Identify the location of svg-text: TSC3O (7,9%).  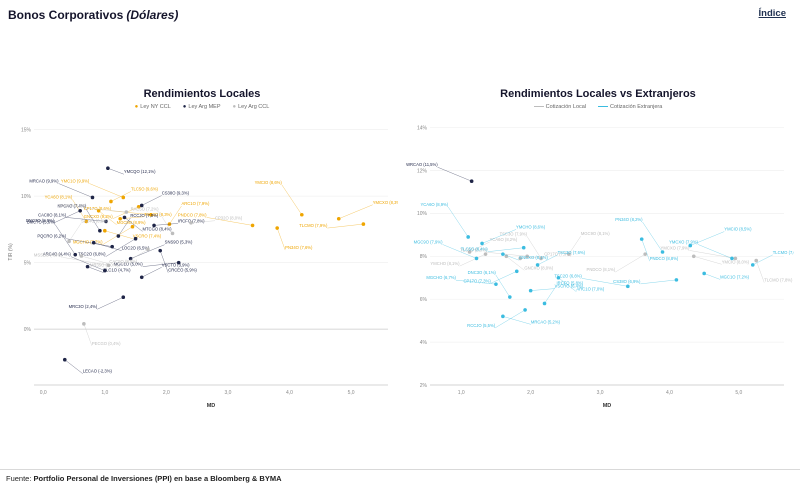
(514, 233).